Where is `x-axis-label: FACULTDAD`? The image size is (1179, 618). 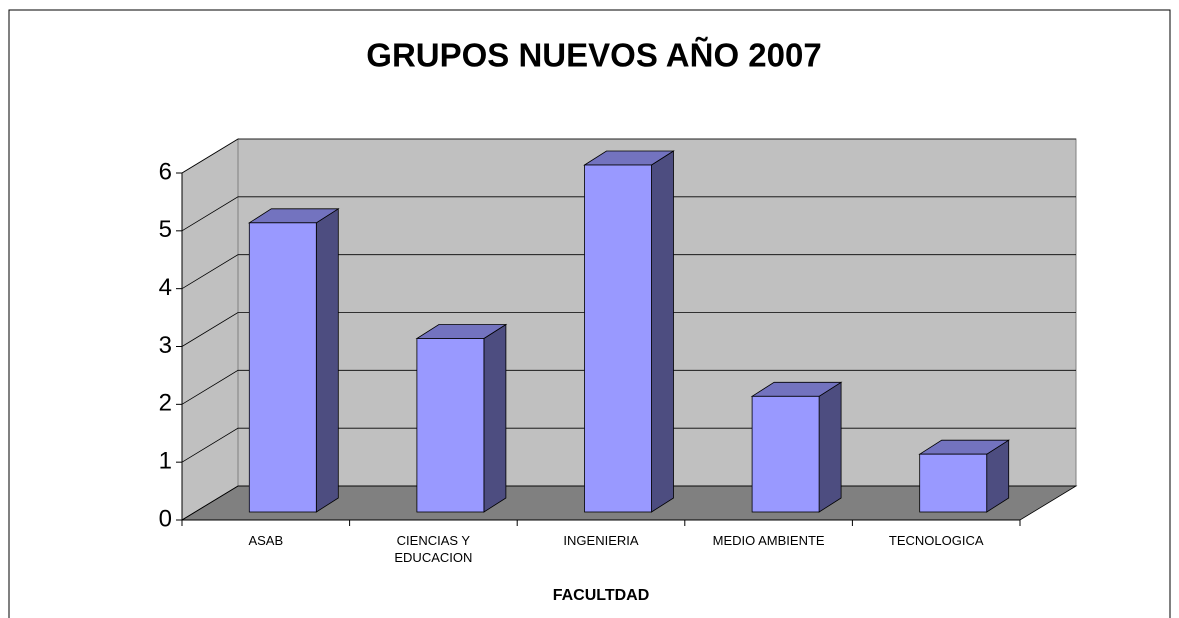
x-axis-label: FACULTDAD is located at coordinates (601, 595).